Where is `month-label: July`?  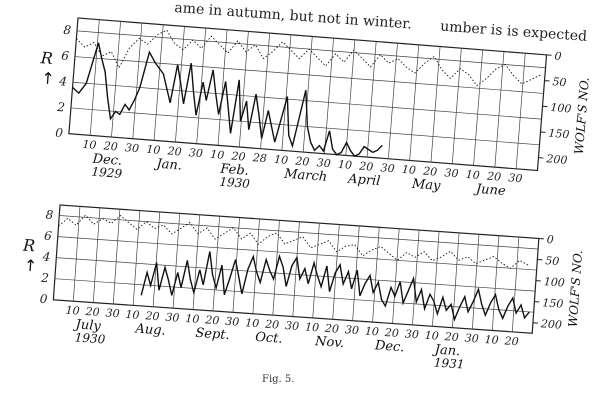 month-label: July is located at coordinates (87, 325).